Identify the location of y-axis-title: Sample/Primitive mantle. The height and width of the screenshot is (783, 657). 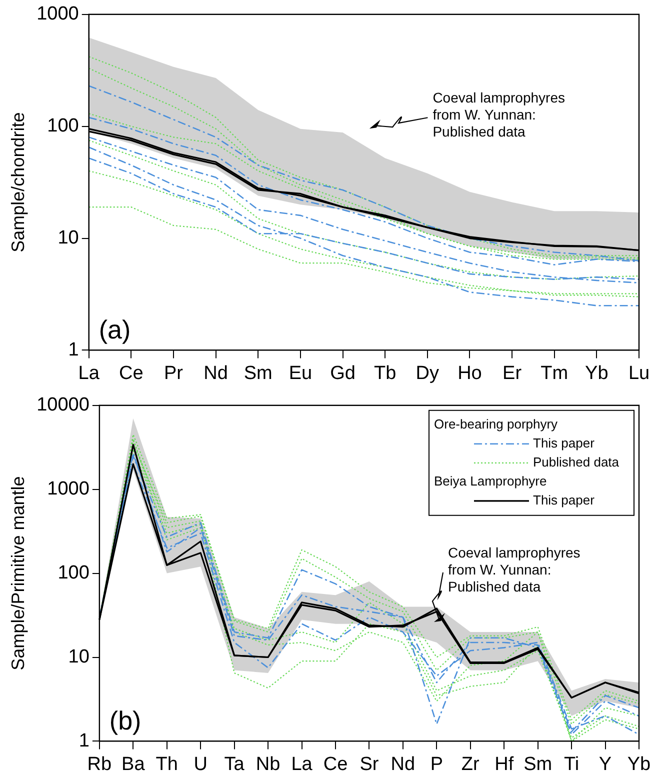
(18, 573).